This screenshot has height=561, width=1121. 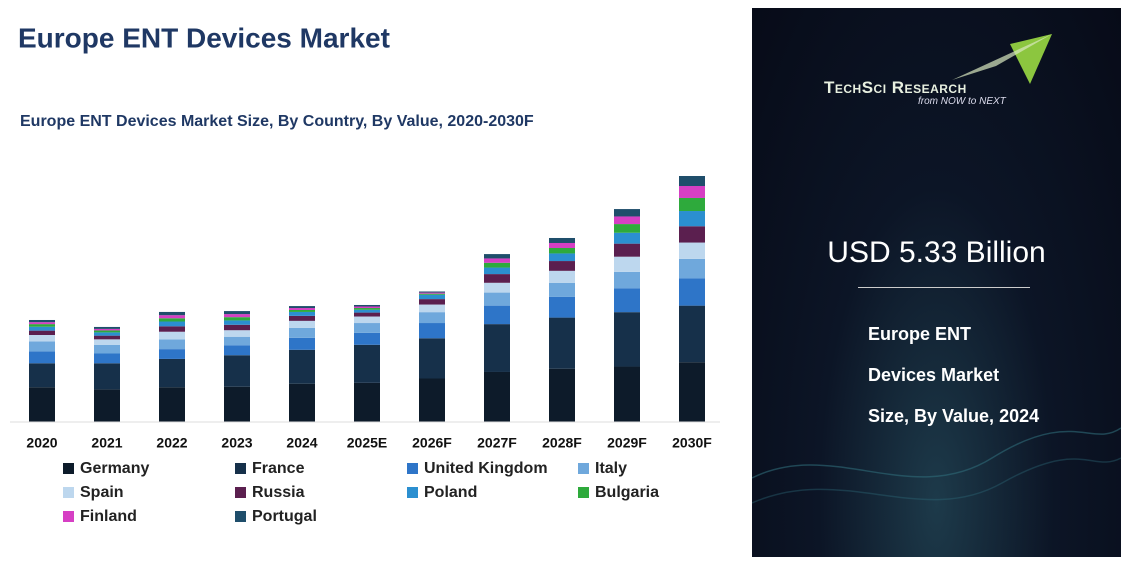 What do you see at coordinates (936, 252) in the screenshot?
I see `headline: USD 5.33 Billion` at bounding box center [936, 252].